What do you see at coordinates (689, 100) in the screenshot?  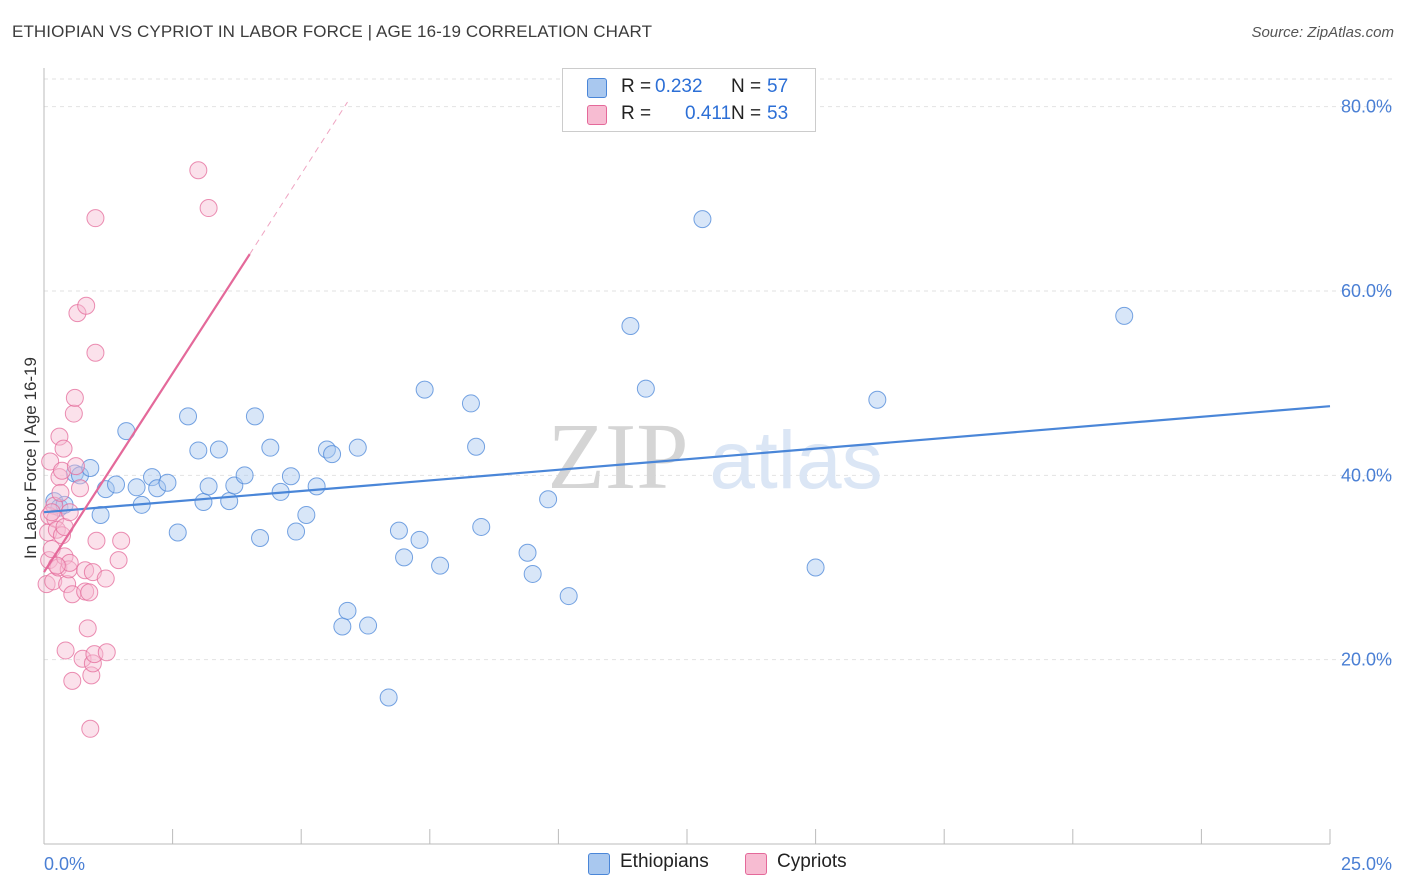 I see `correlation-legend: R = 0.232 N = 57 R = 0.411 N = 53` at bounding box center [689, 100].